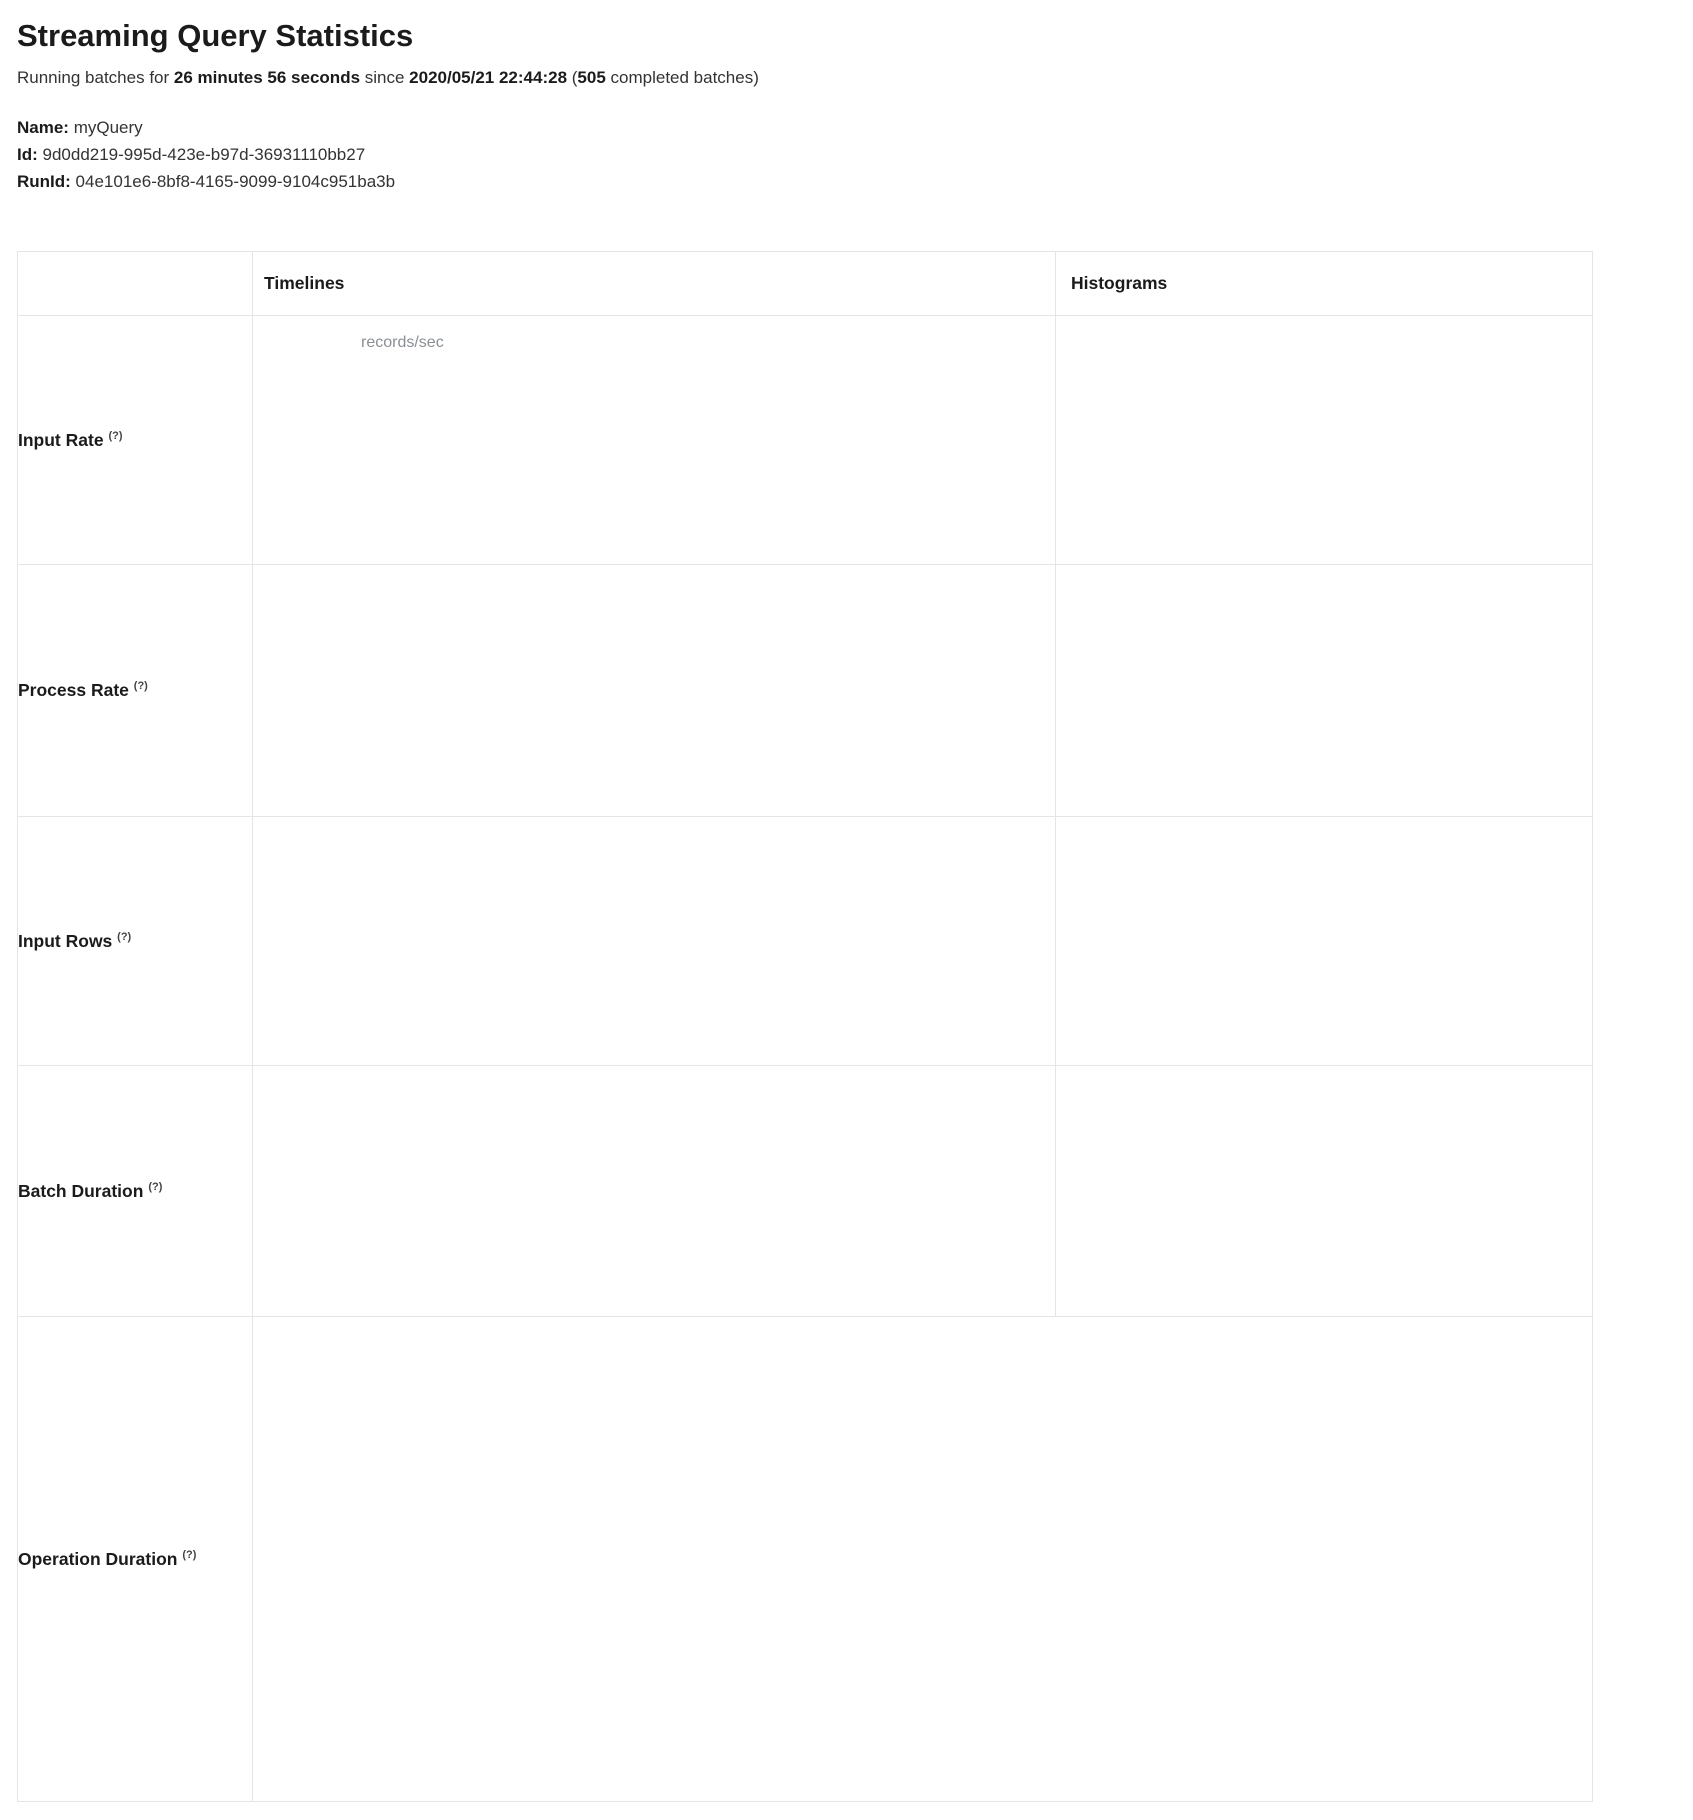 This screenshot has width=1693, height=1820. What do you see at coordinates (135, 941) in the screenshot?
I see `input-rows-label: Input Rows (?)` at bounding box center [135, 941].